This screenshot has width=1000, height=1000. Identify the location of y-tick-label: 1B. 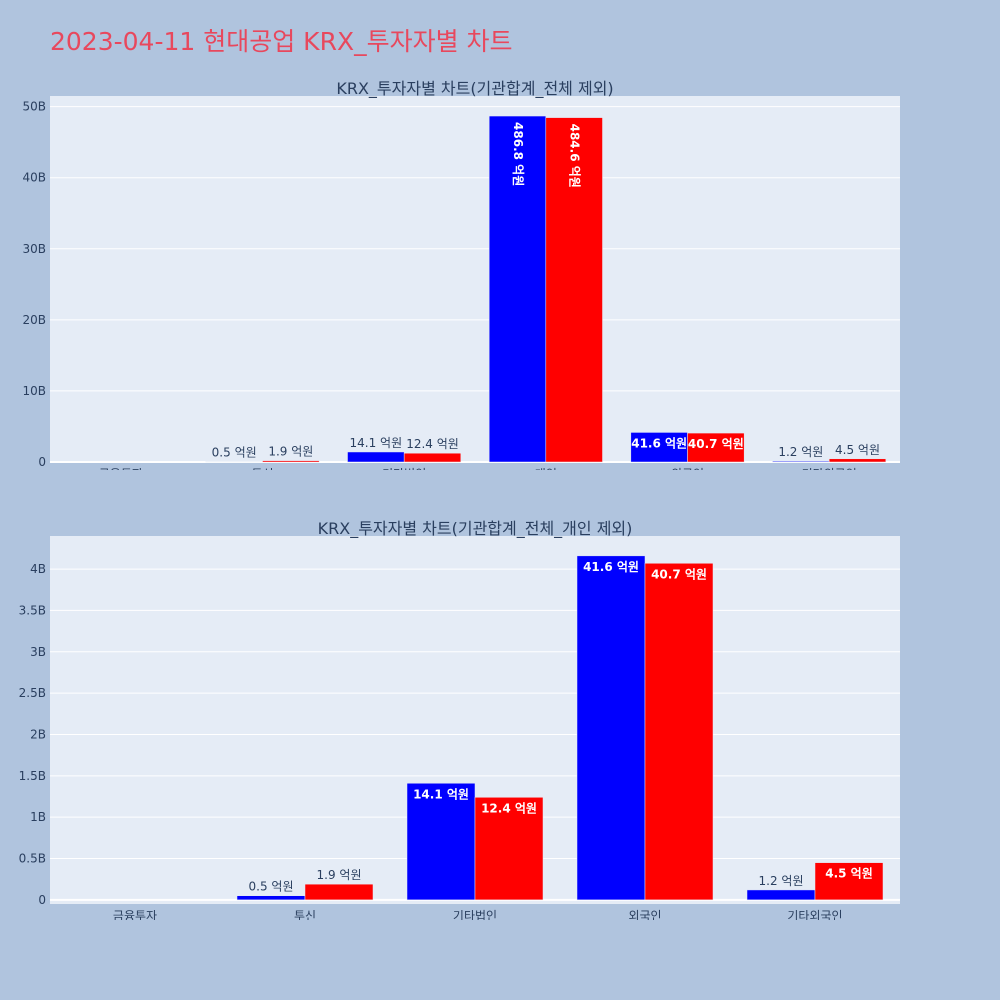
(38, 817).